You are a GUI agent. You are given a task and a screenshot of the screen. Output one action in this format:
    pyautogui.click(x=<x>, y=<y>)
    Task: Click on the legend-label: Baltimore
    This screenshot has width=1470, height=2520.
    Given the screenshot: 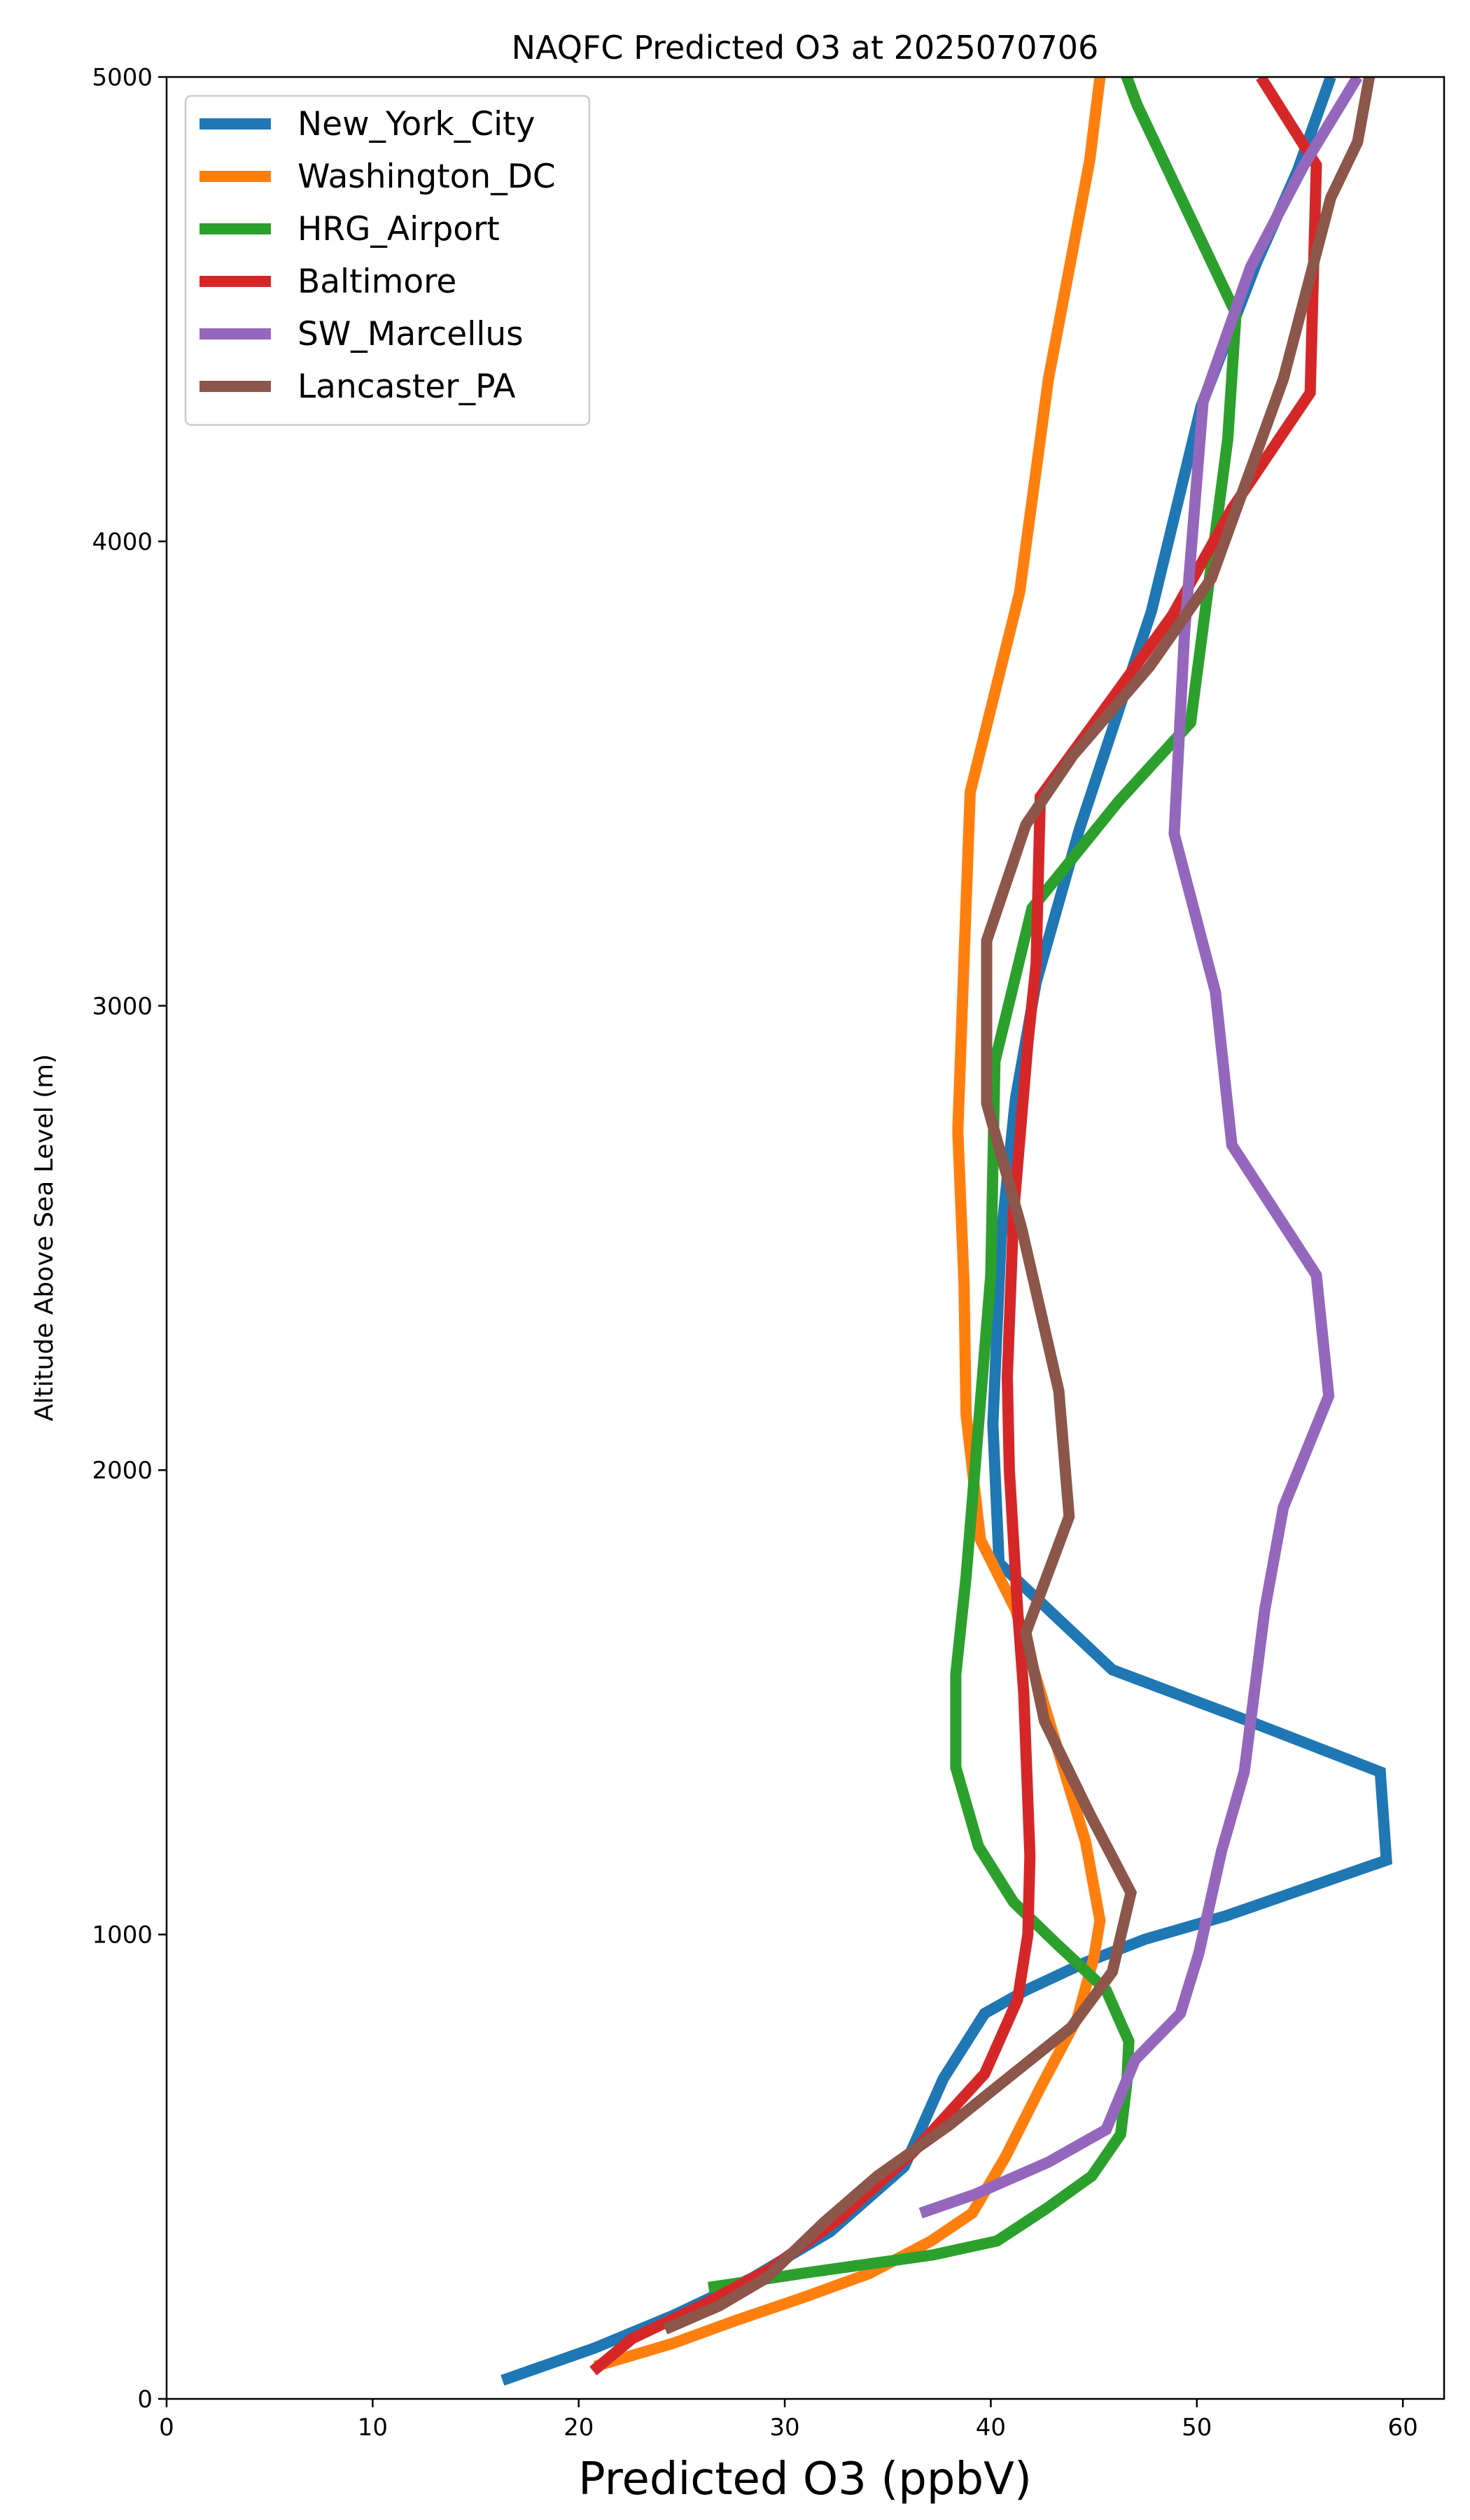 What is the action you would take?
    pyautogui.click(x=377, y=281)
    